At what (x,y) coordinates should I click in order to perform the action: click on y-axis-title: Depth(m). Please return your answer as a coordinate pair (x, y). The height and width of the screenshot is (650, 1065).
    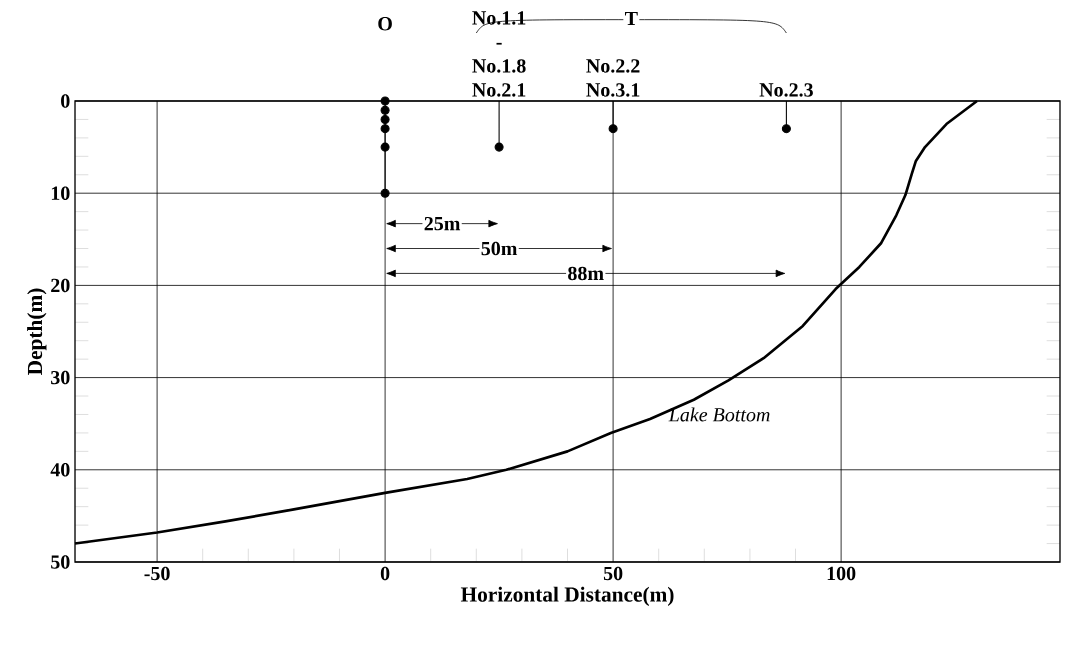
    Looking at the image, I should click on (37, 331).